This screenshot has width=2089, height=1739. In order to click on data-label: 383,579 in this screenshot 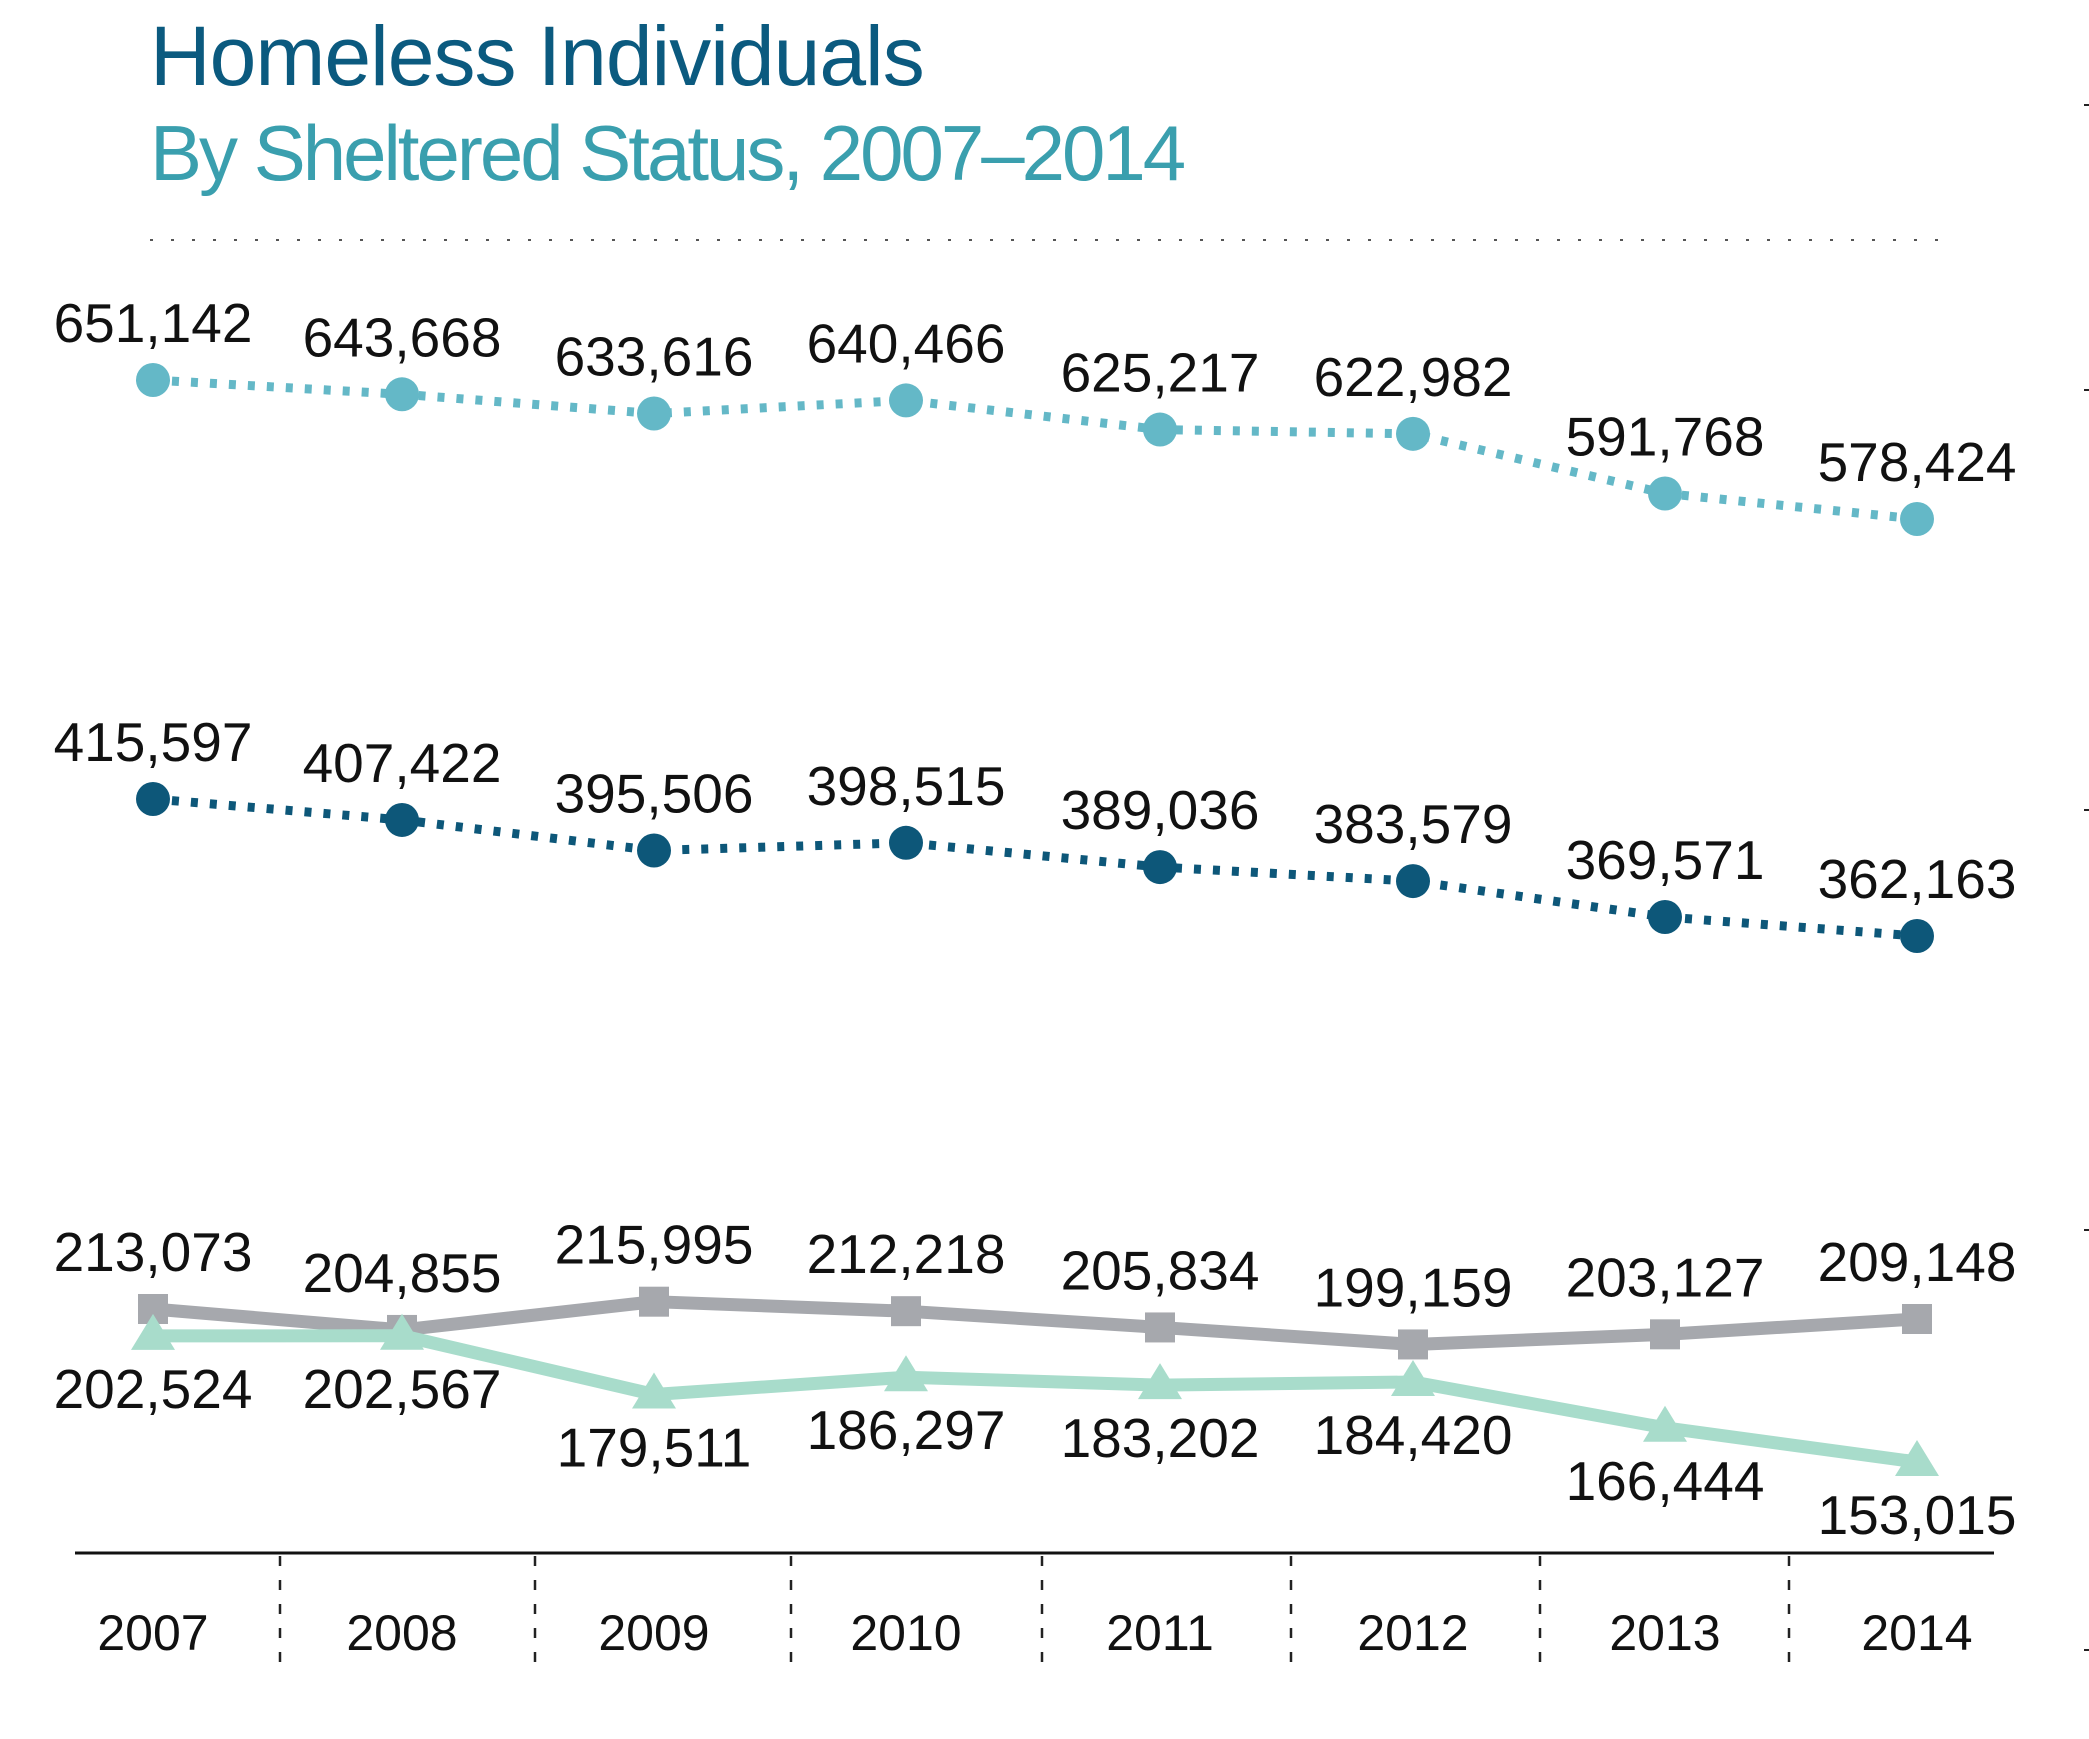, I will do `click(1413, 824)`.